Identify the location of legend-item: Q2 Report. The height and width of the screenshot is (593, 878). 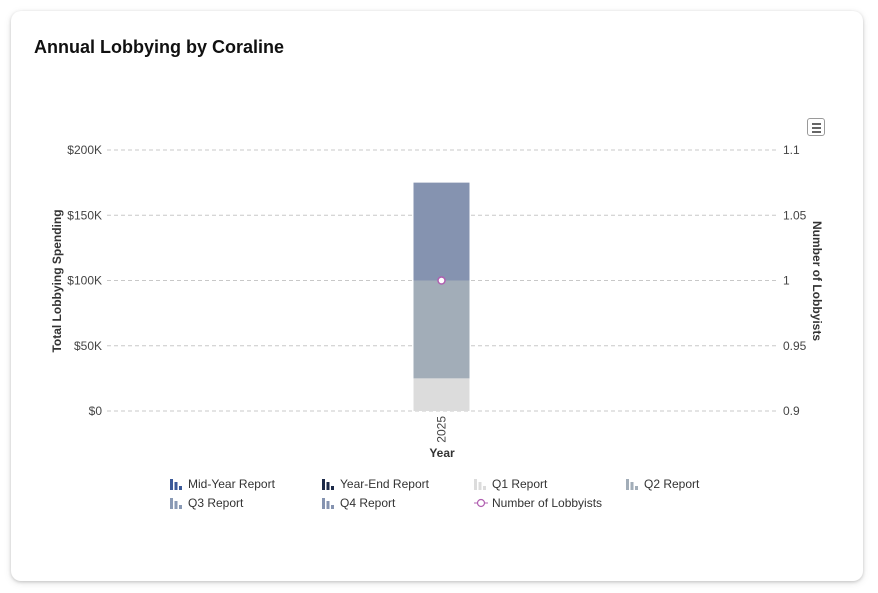
(663, 484).